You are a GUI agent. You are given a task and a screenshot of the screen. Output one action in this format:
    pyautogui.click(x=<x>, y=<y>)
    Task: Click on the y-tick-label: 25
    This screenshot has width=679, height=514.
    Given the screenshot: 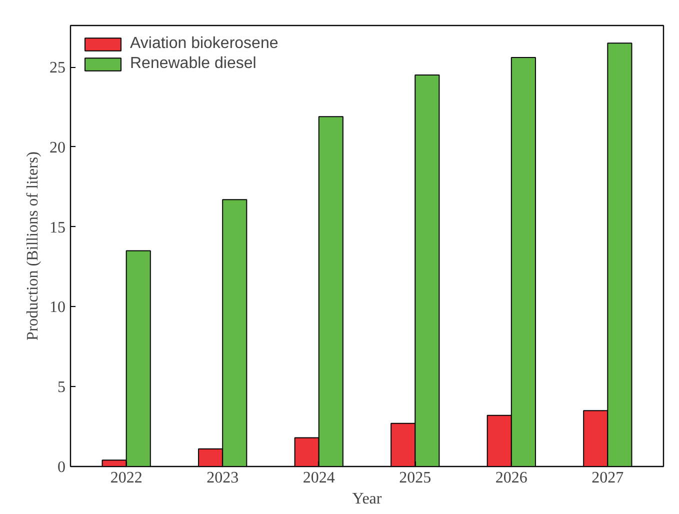 What is the action you would take?
    pyautogui.click(x=58, y=68)
    